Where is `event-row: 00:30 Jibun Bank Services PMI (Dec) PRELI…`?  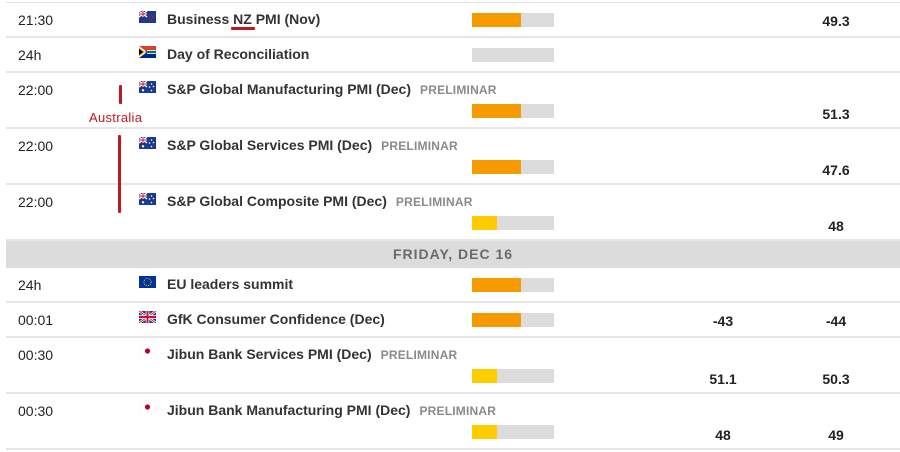
event-row: 00:30 Jibun Bank Services PMI (Dec) PRELI… is located at coordinates (453, 366).